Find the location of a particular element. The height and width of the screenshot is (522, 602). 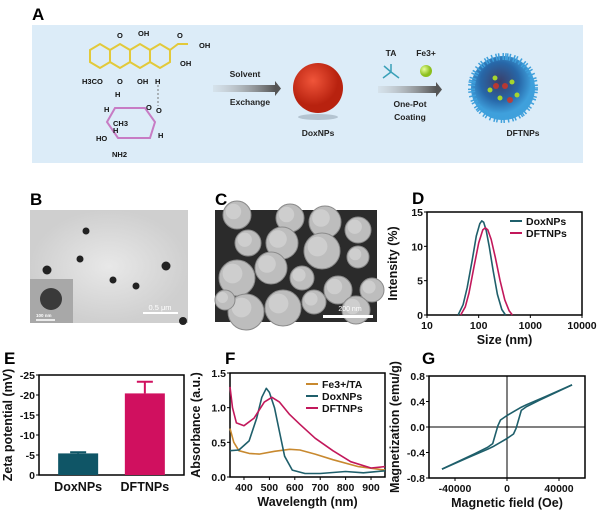

y-axis-label: Zeta potential (mV) is located at coordinates (8, 425).